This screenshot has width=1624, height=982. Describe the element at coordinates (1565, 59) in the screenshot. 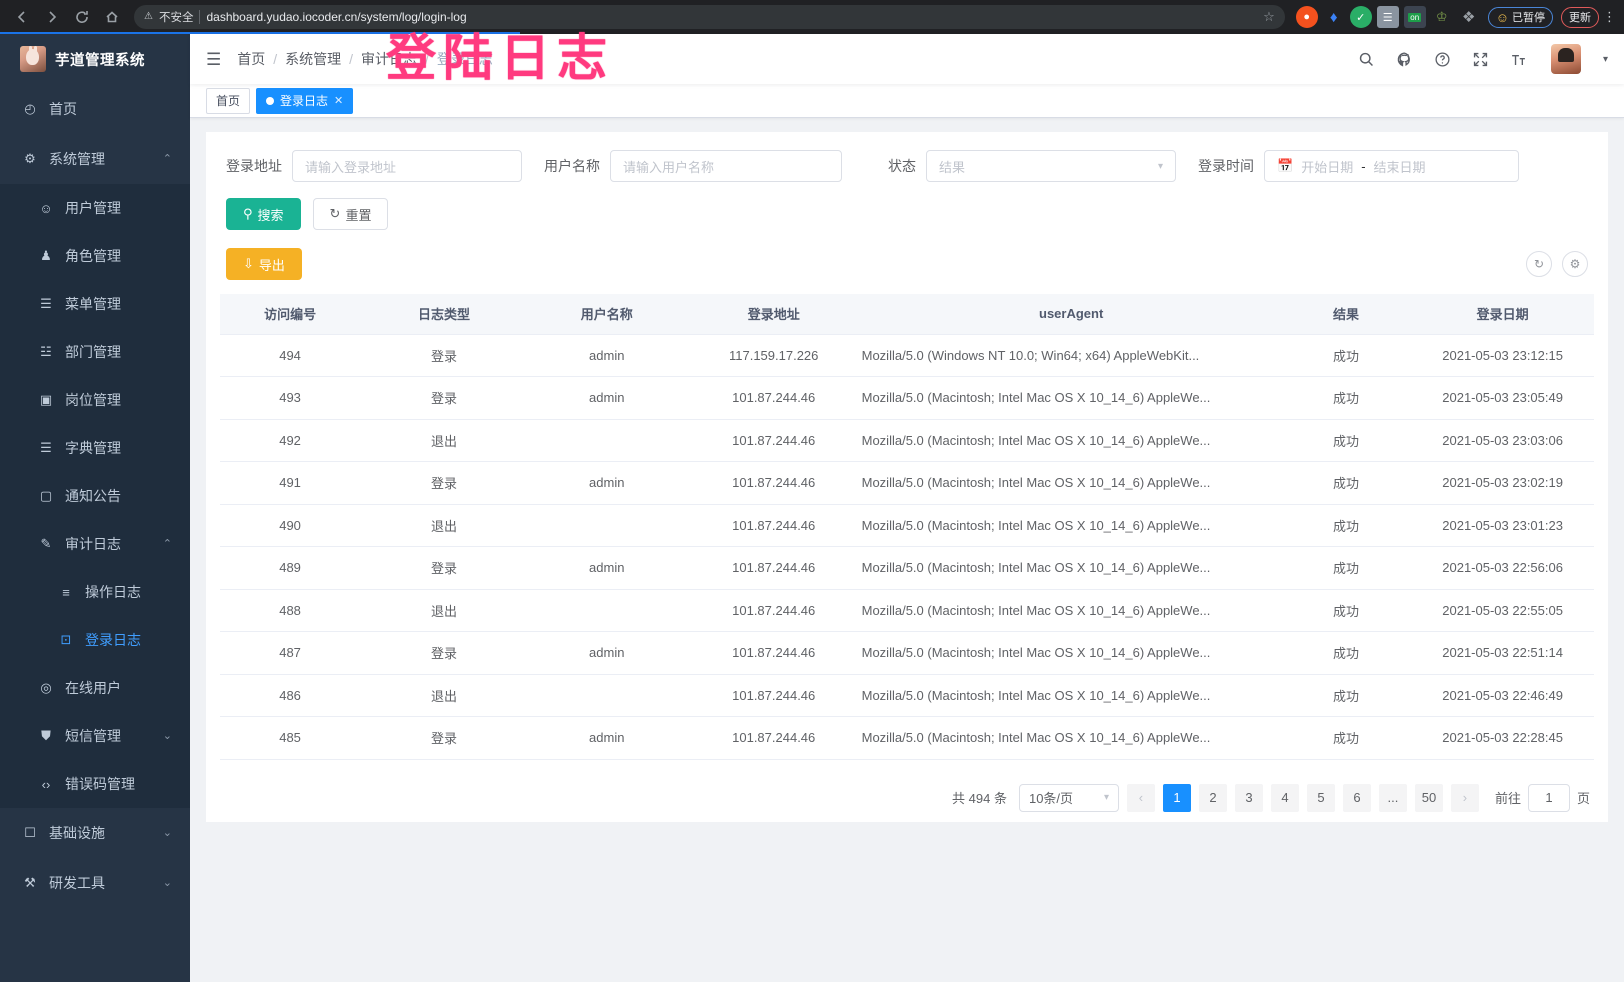

I see `avatar` at that location.